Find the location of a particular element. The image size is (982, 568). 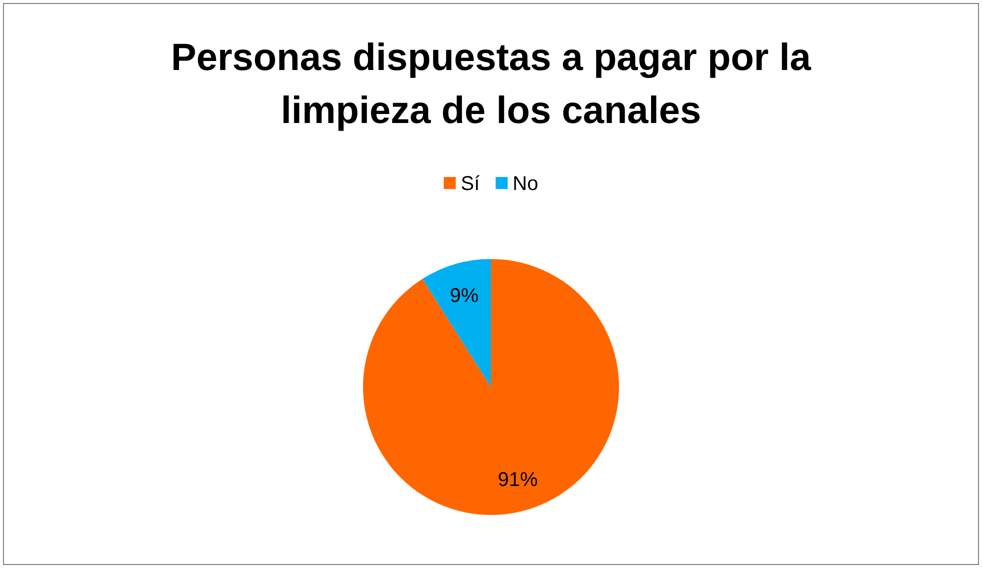

data-label: 91% is located at coordinates (518, 480).